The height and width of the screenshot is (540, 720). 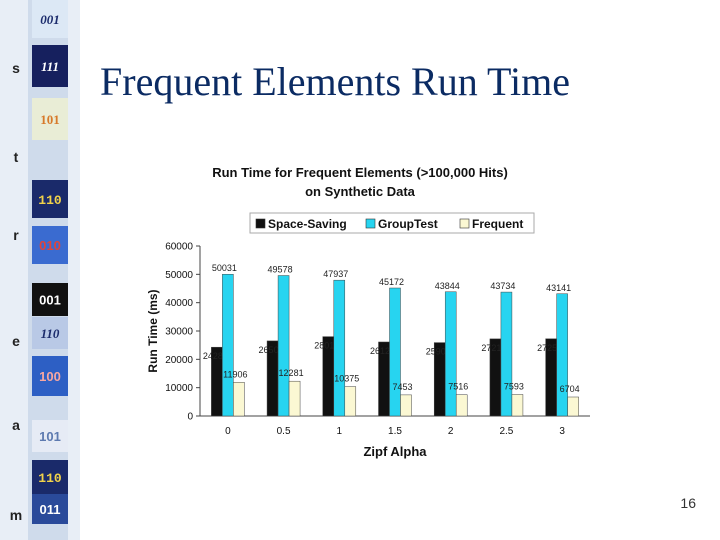 I want to click on data-label: 28015, so click(x=326, y=346).